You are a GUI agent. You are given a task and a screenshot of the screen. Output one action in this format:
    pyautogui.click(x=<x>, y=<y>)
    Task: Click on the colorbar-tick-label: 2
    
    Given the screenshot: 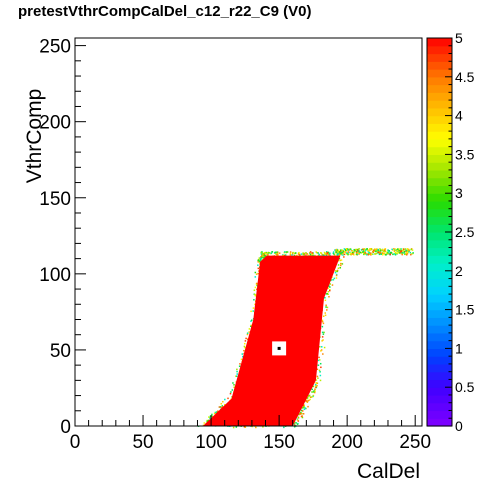 What is the action you would take?
    pyautogui.click(x=459, y=271)
    